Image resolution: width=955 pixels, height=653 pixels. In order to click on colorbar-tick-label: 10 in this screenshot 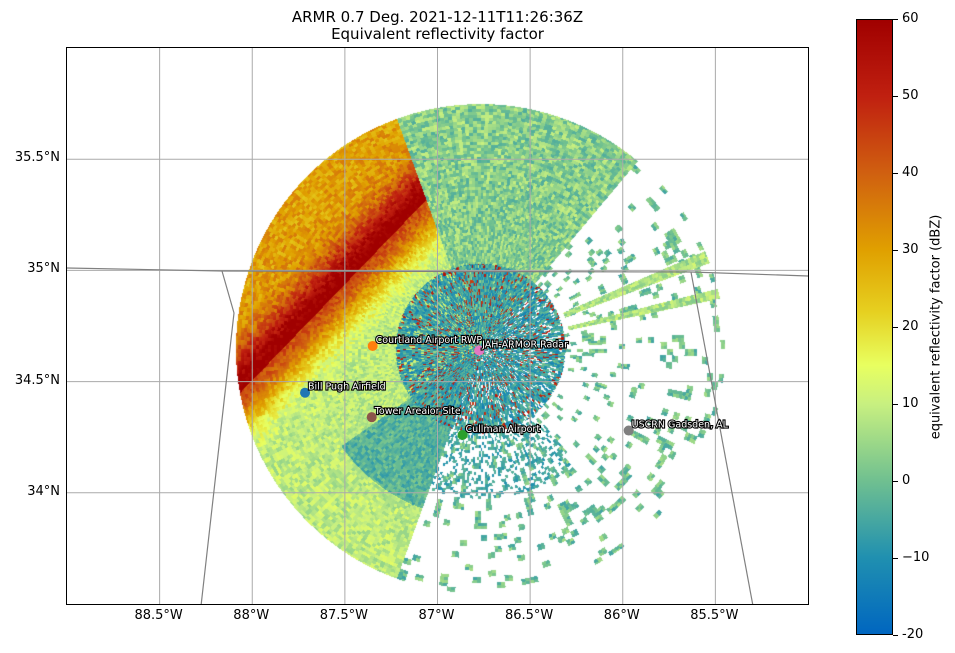, I will do `click(910, 403)`.